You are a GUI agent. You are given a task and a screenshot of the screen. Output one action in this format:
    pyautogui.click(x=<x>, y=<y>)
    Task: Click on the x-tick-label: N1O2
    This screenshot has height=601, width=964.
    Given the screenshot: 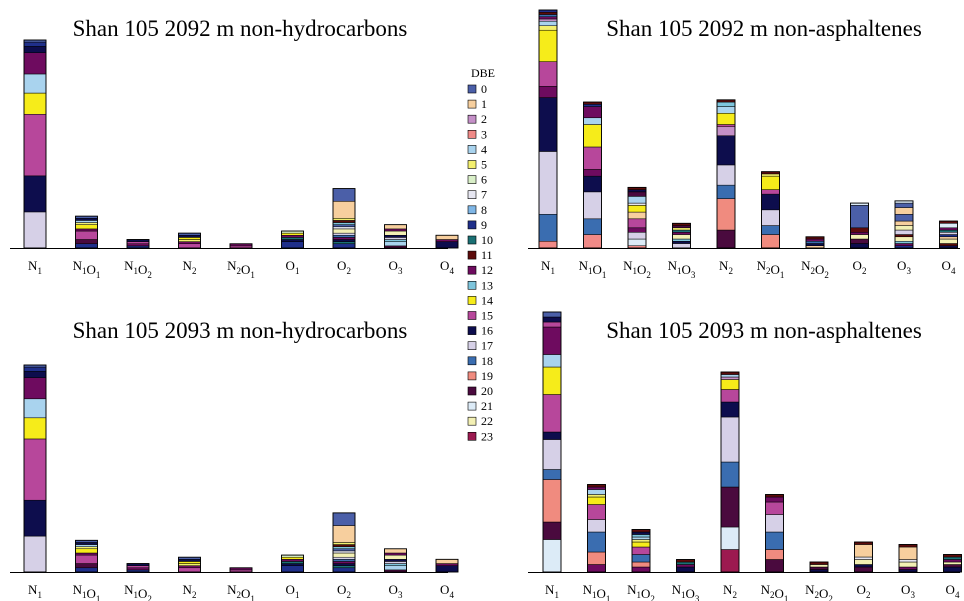 What is the action you would take?
    pyautogui.click(x=138, y=591)
    